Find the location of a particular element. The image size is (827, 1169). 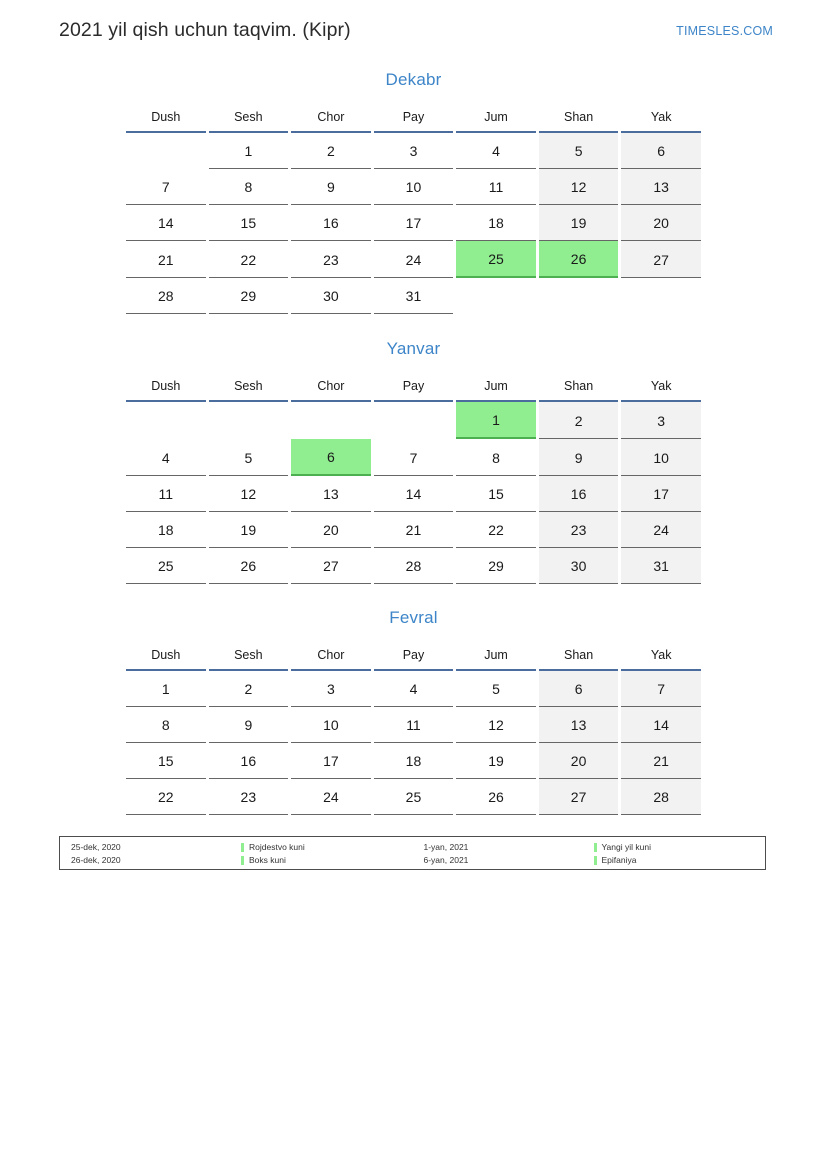

weekday-header-jum: Jum is located at coordinates (496, 118).